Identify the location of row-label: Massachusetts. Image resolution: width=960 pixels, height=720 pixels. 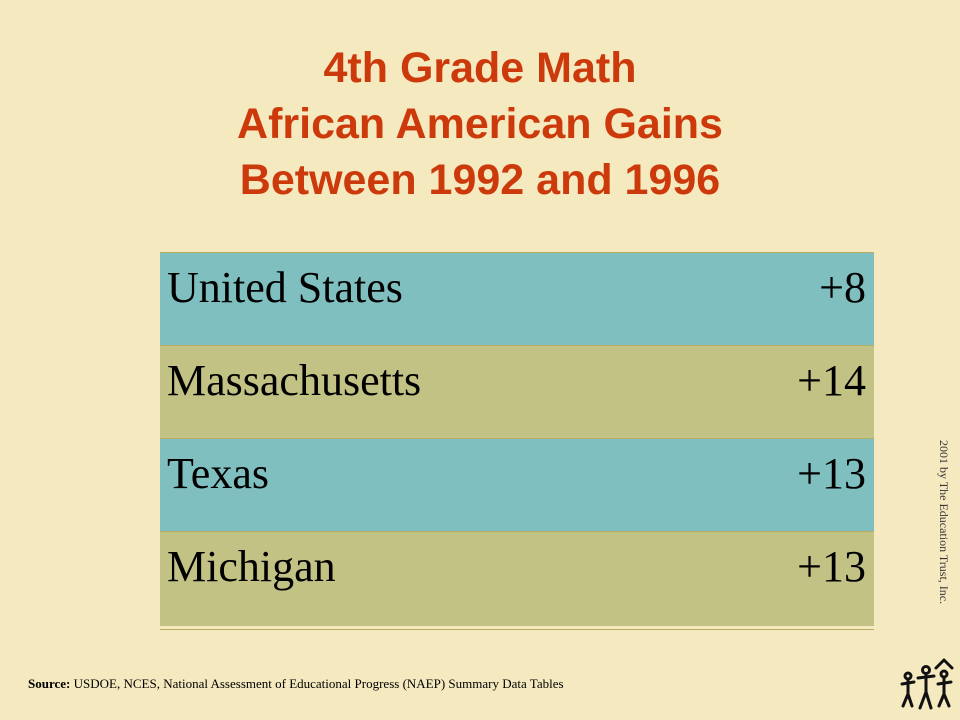
(294, 380).